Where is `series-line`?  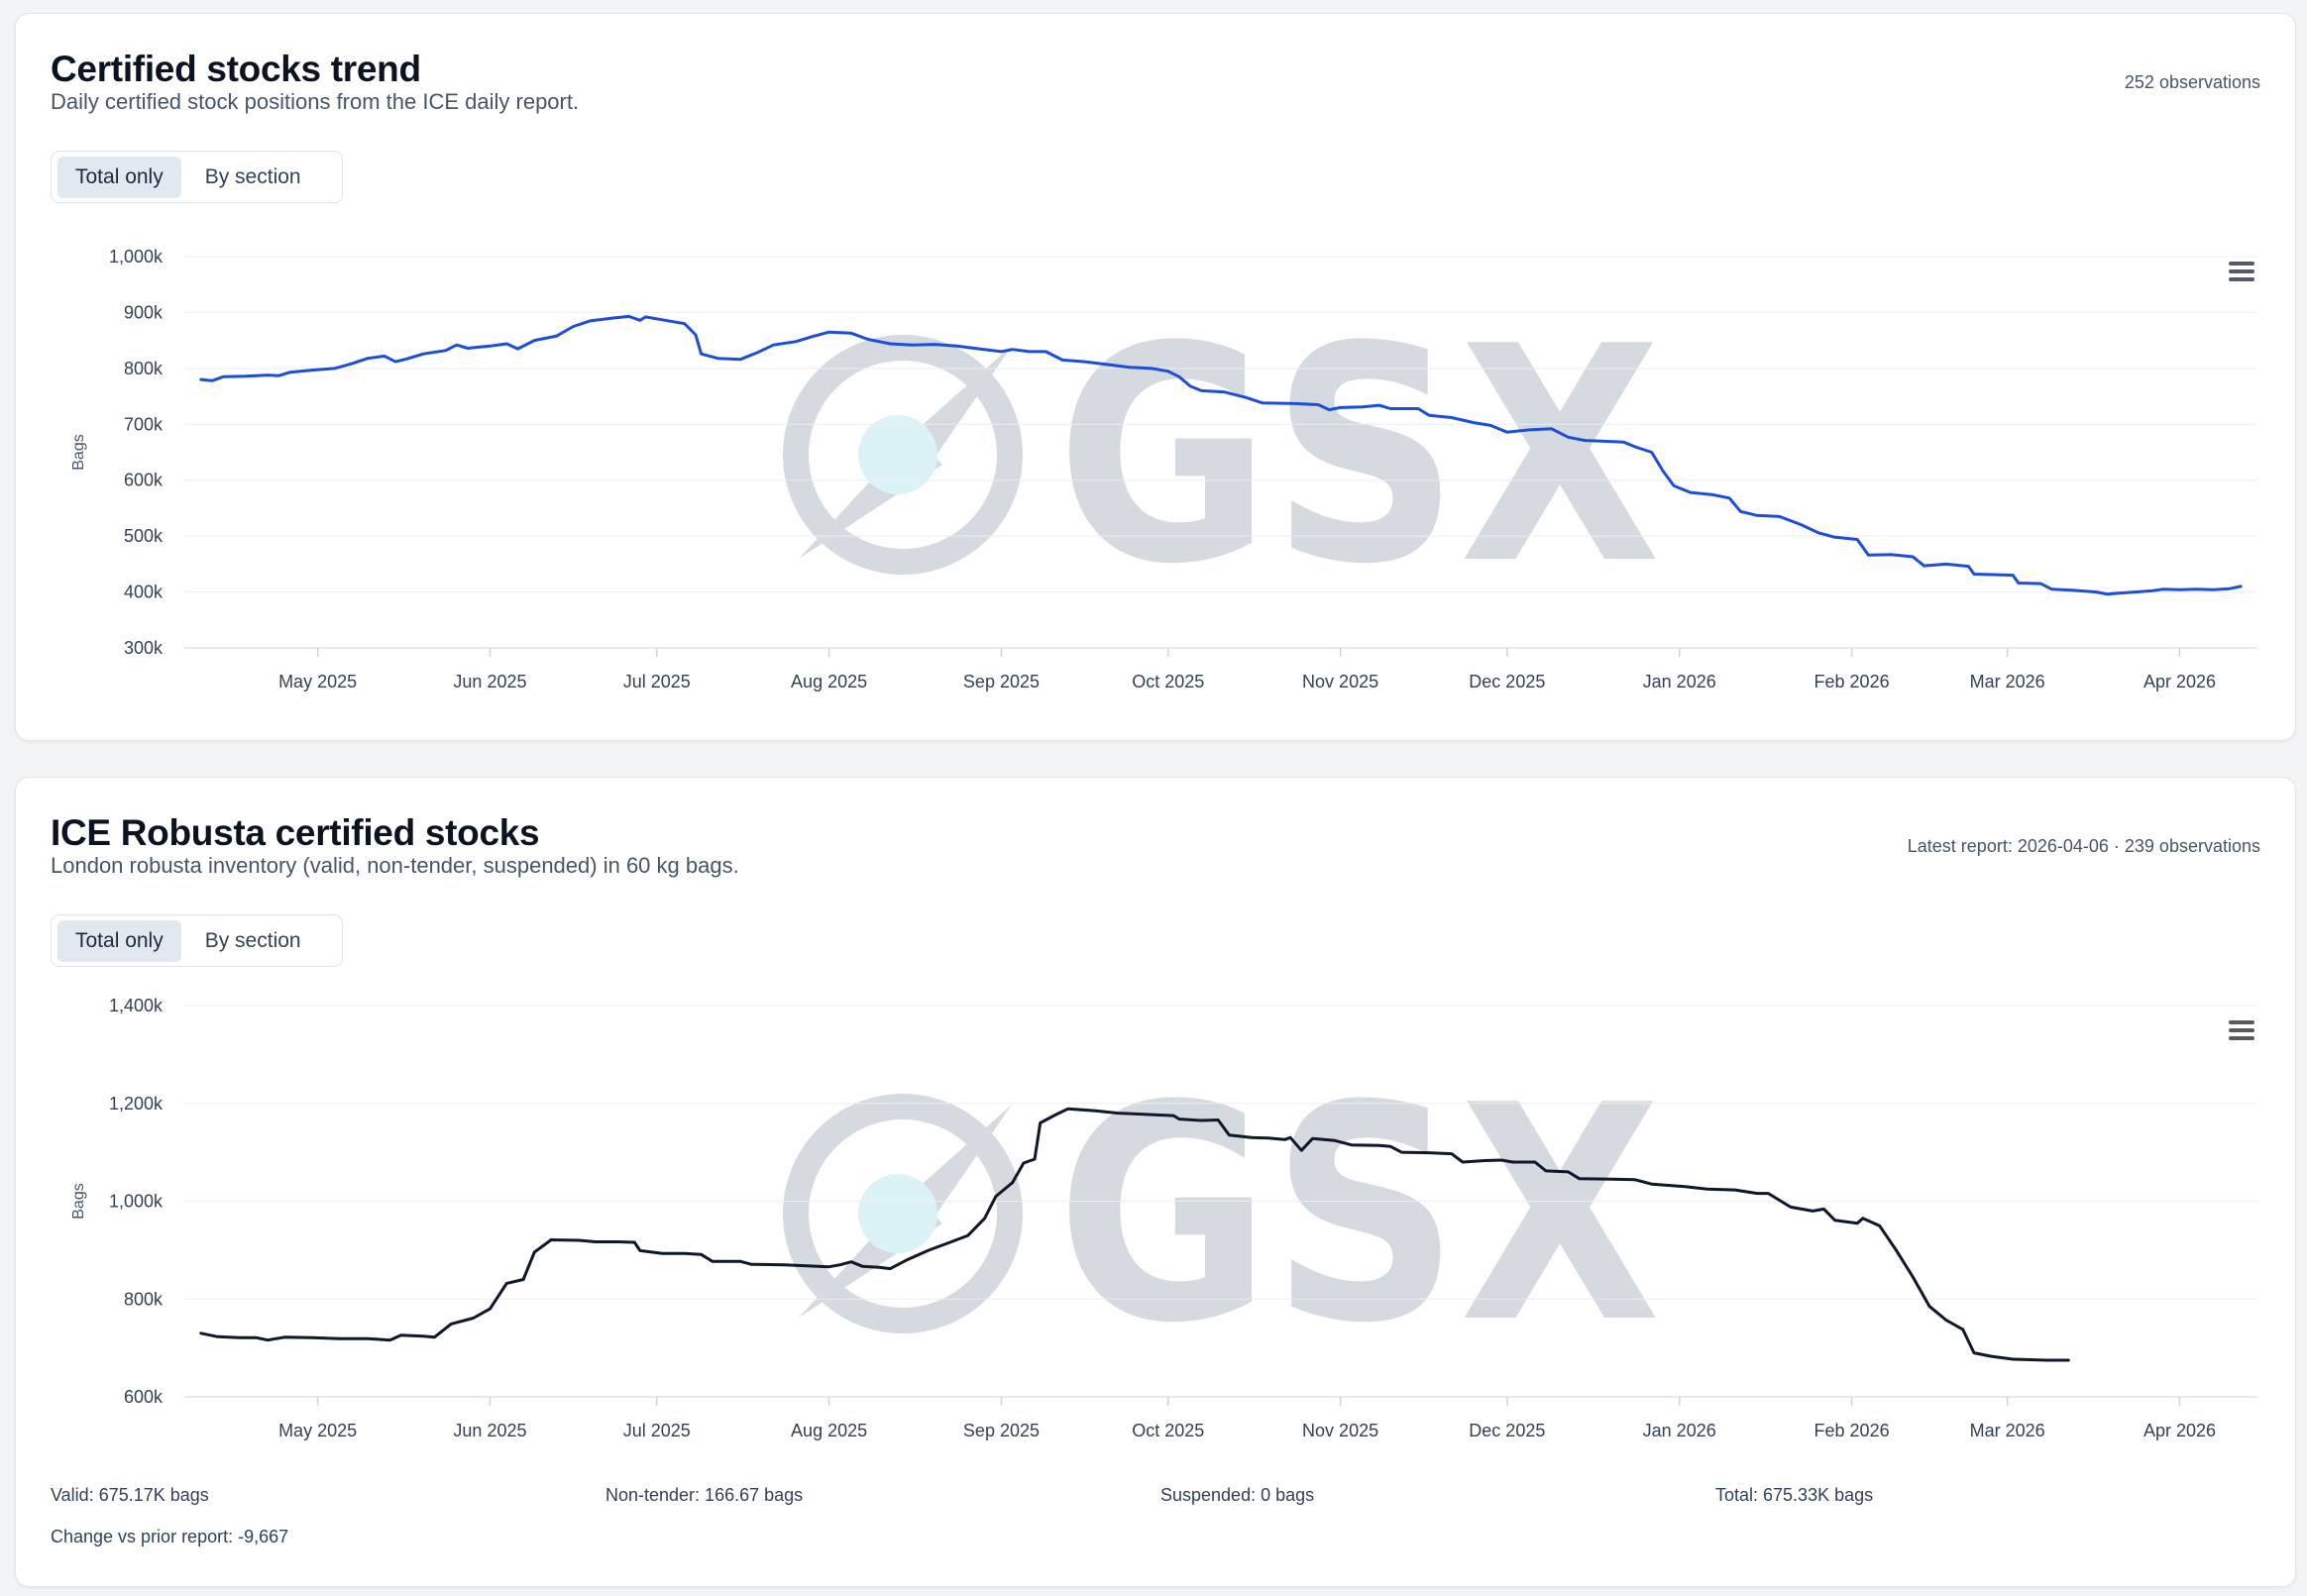 series-line is located at coordinates (1134, 1234).